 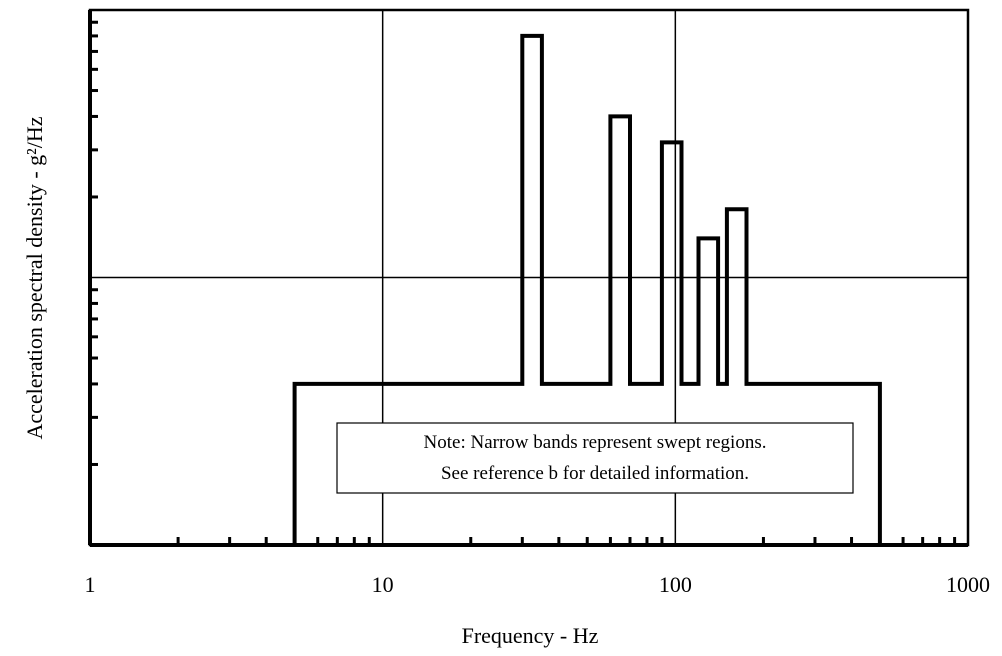 I want to click on note-box-border, so click(x=595, y=458).